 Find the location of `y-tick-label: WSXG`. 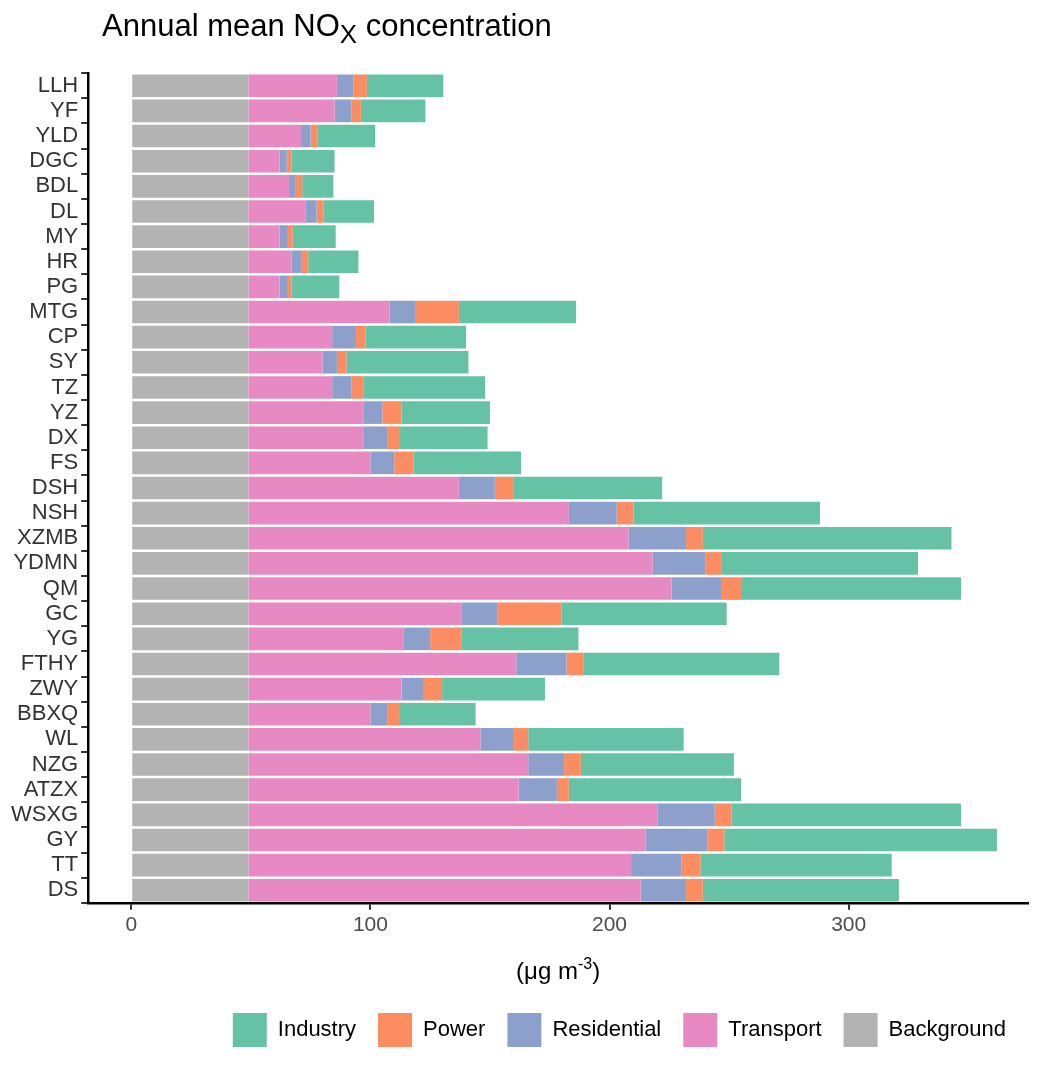

y-tick-label: WSXG is located at coordinates (44, 814).